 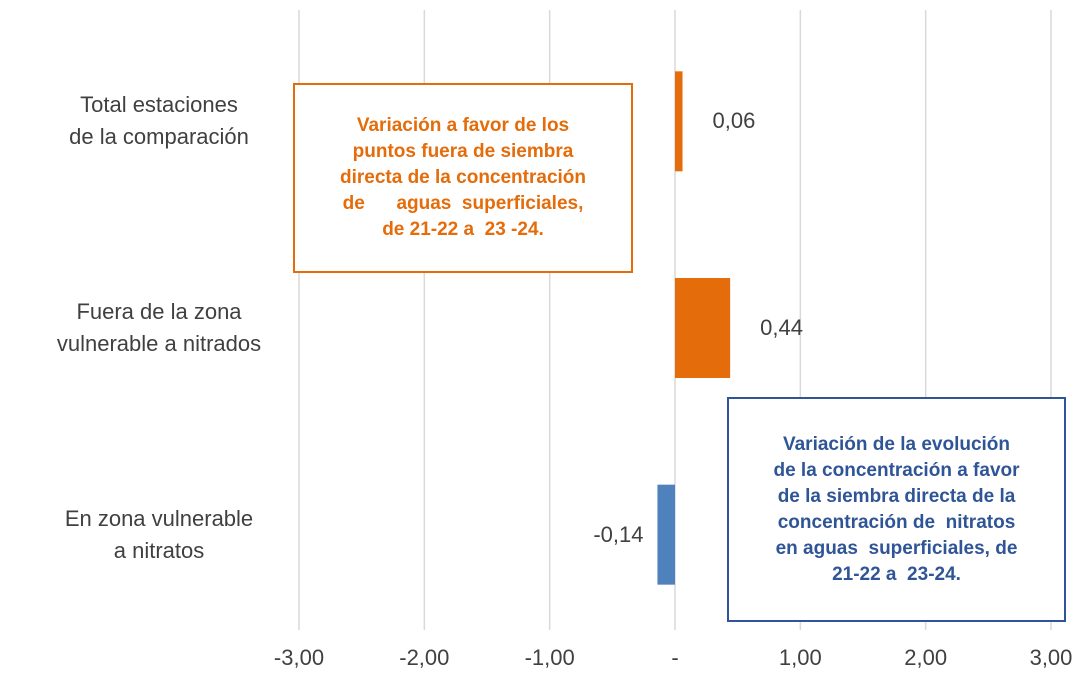 I want to click on value-label: -0,14, so click(x=618, y=534).